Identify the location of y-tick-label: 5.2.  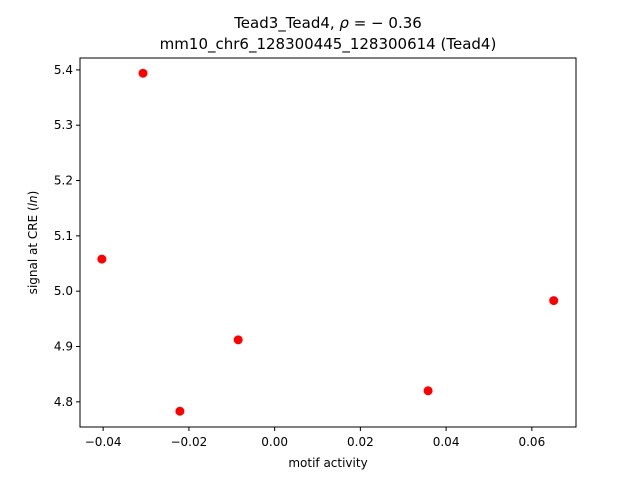
(63, 181).